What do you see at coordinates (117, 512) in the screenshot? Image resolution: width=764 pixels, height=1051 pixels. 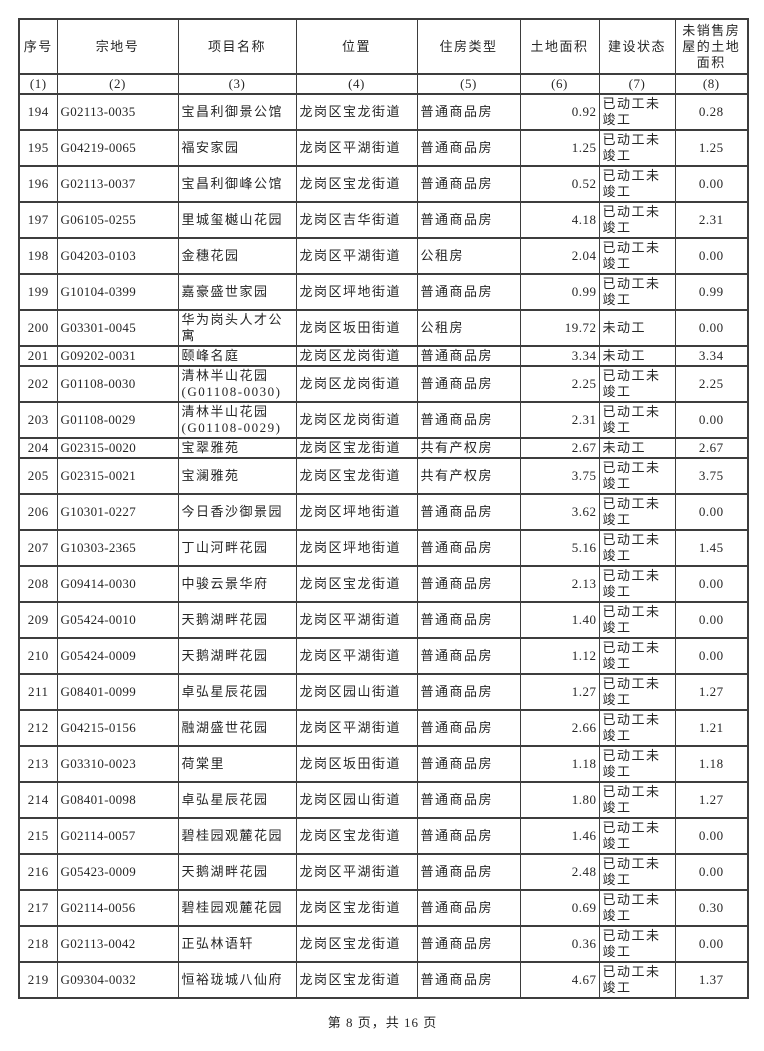 I see `cell-parcel-id: G10301-0227` at bounding box center [117, 512].